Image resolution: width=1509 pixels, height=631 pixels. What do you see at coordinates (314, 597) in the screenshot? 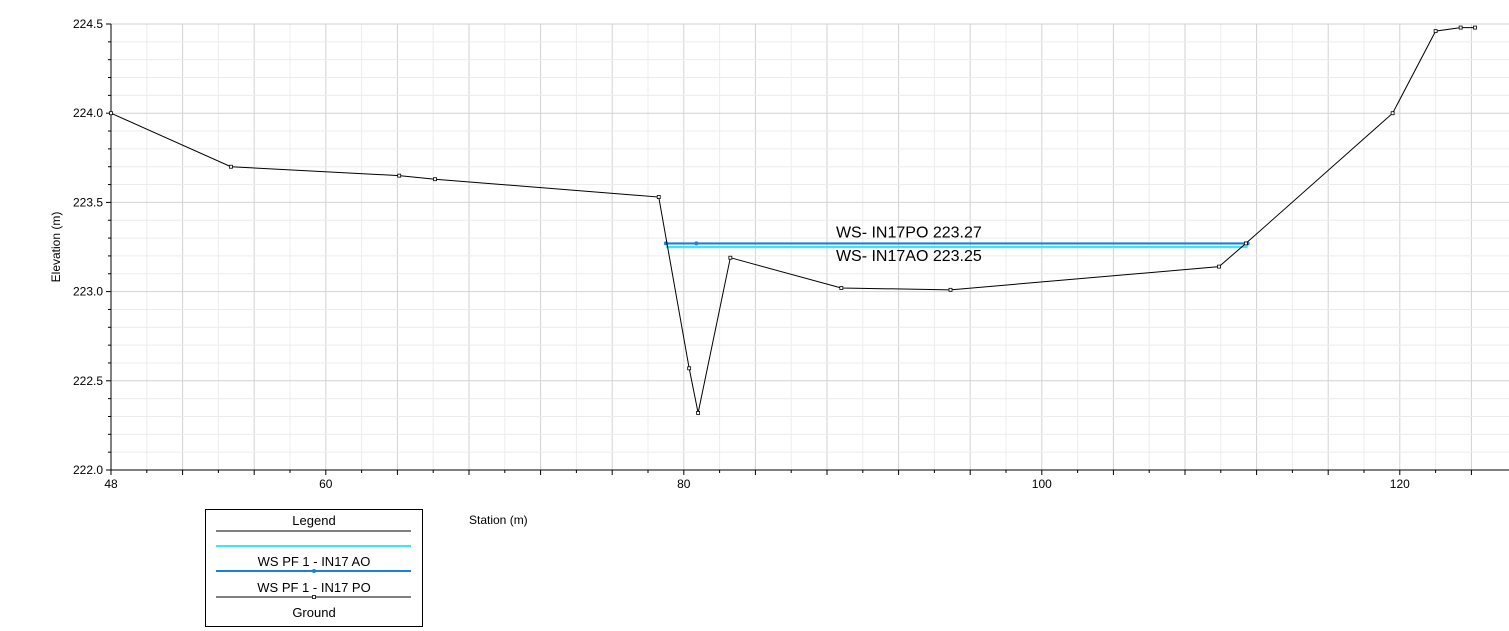
I see `legend-marker-ground` at bounding box center [314, 597].